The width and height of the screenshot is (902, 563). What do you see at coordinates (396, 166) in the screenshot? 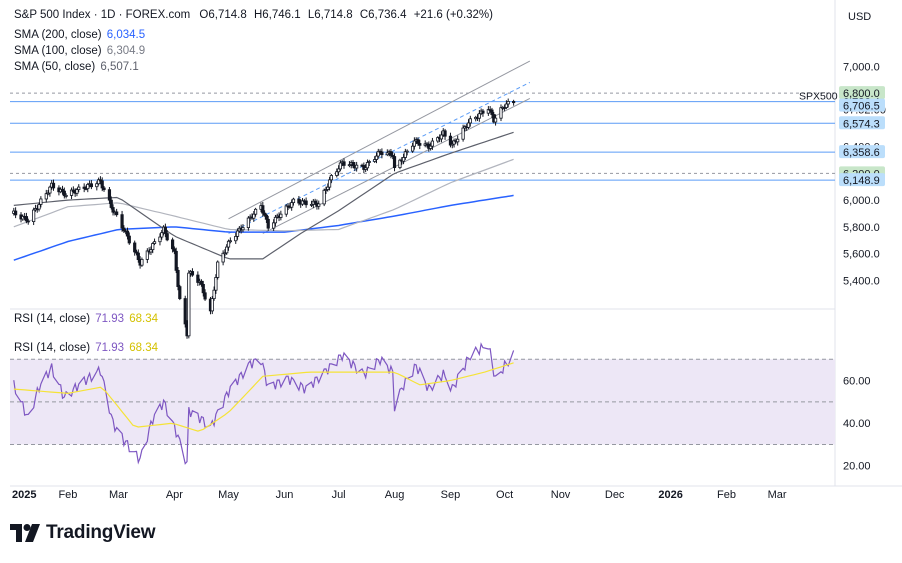
I see `channel-lower-line` at bounding box center [396, 166].